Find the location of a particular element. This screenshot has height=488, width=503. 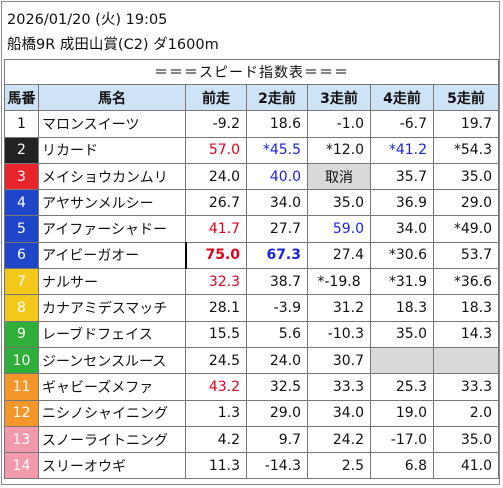

table-row: 7 ナルサー 32.3 38.7 *-19.8 *31.9 *36.6 is located at coordinates (251, 282).